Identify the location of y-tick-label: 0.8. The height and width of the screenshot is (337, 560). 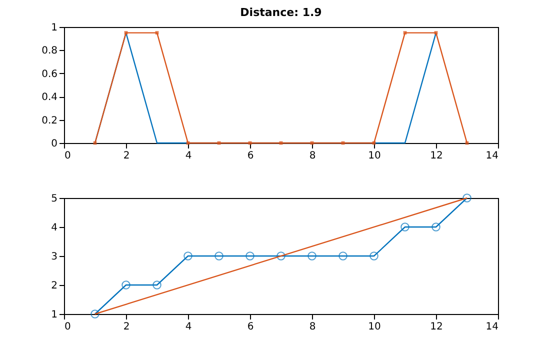
(50, 51).